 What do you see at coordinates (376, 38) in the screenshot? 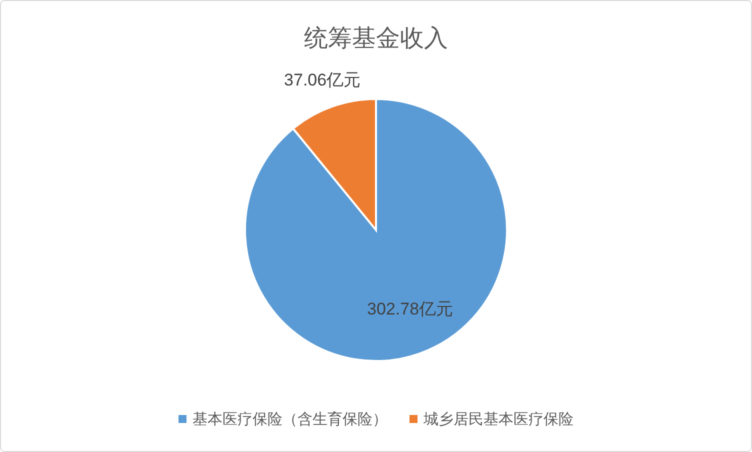
I see `chart-title: 统筹基金收入` at bounding box center [376, 38].